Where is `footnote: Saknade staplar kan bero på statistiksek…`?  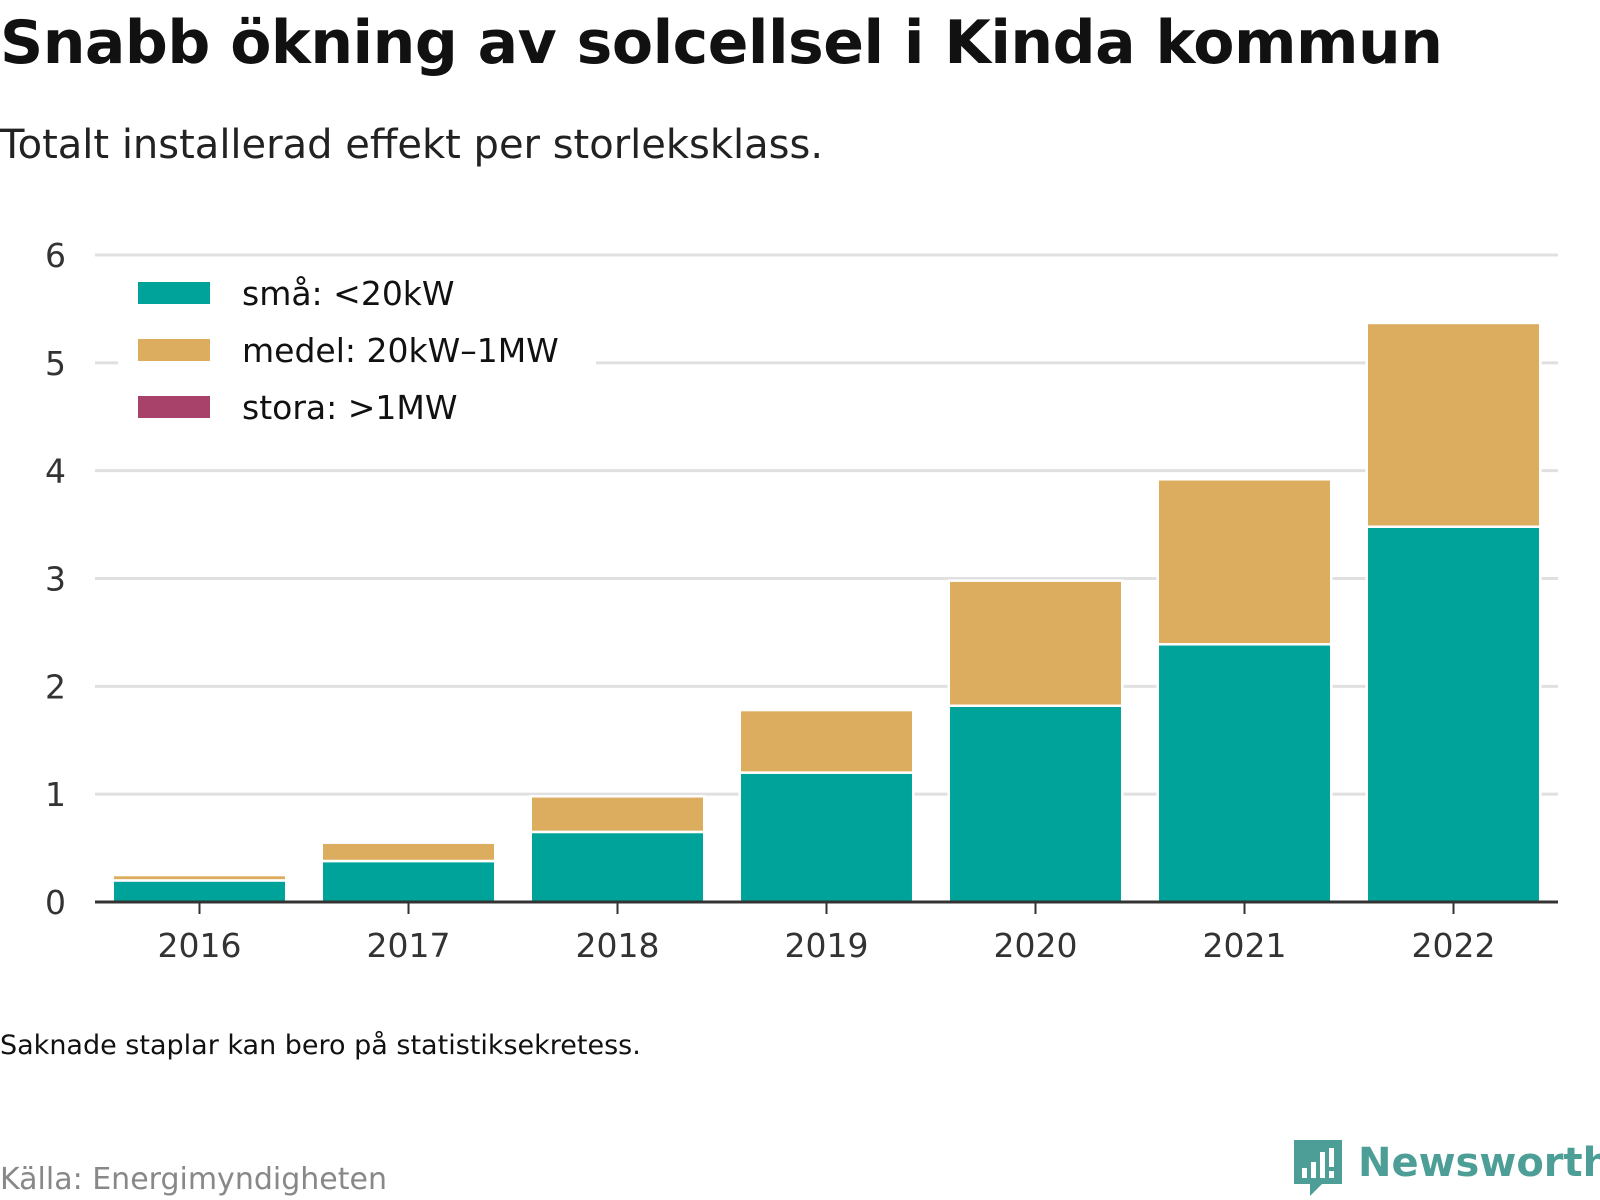 footnote: Saknade staplar kan bero på statistiksek… is located at coordinates (320, 1045).